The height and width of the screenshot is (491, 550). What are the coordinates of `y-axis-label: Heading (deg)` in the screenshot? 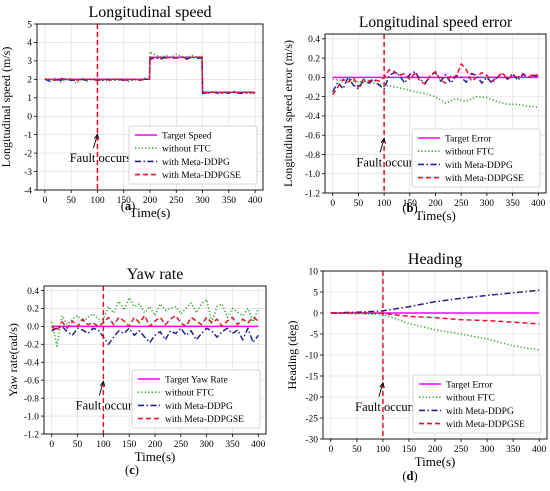 It's located at (292, 355).